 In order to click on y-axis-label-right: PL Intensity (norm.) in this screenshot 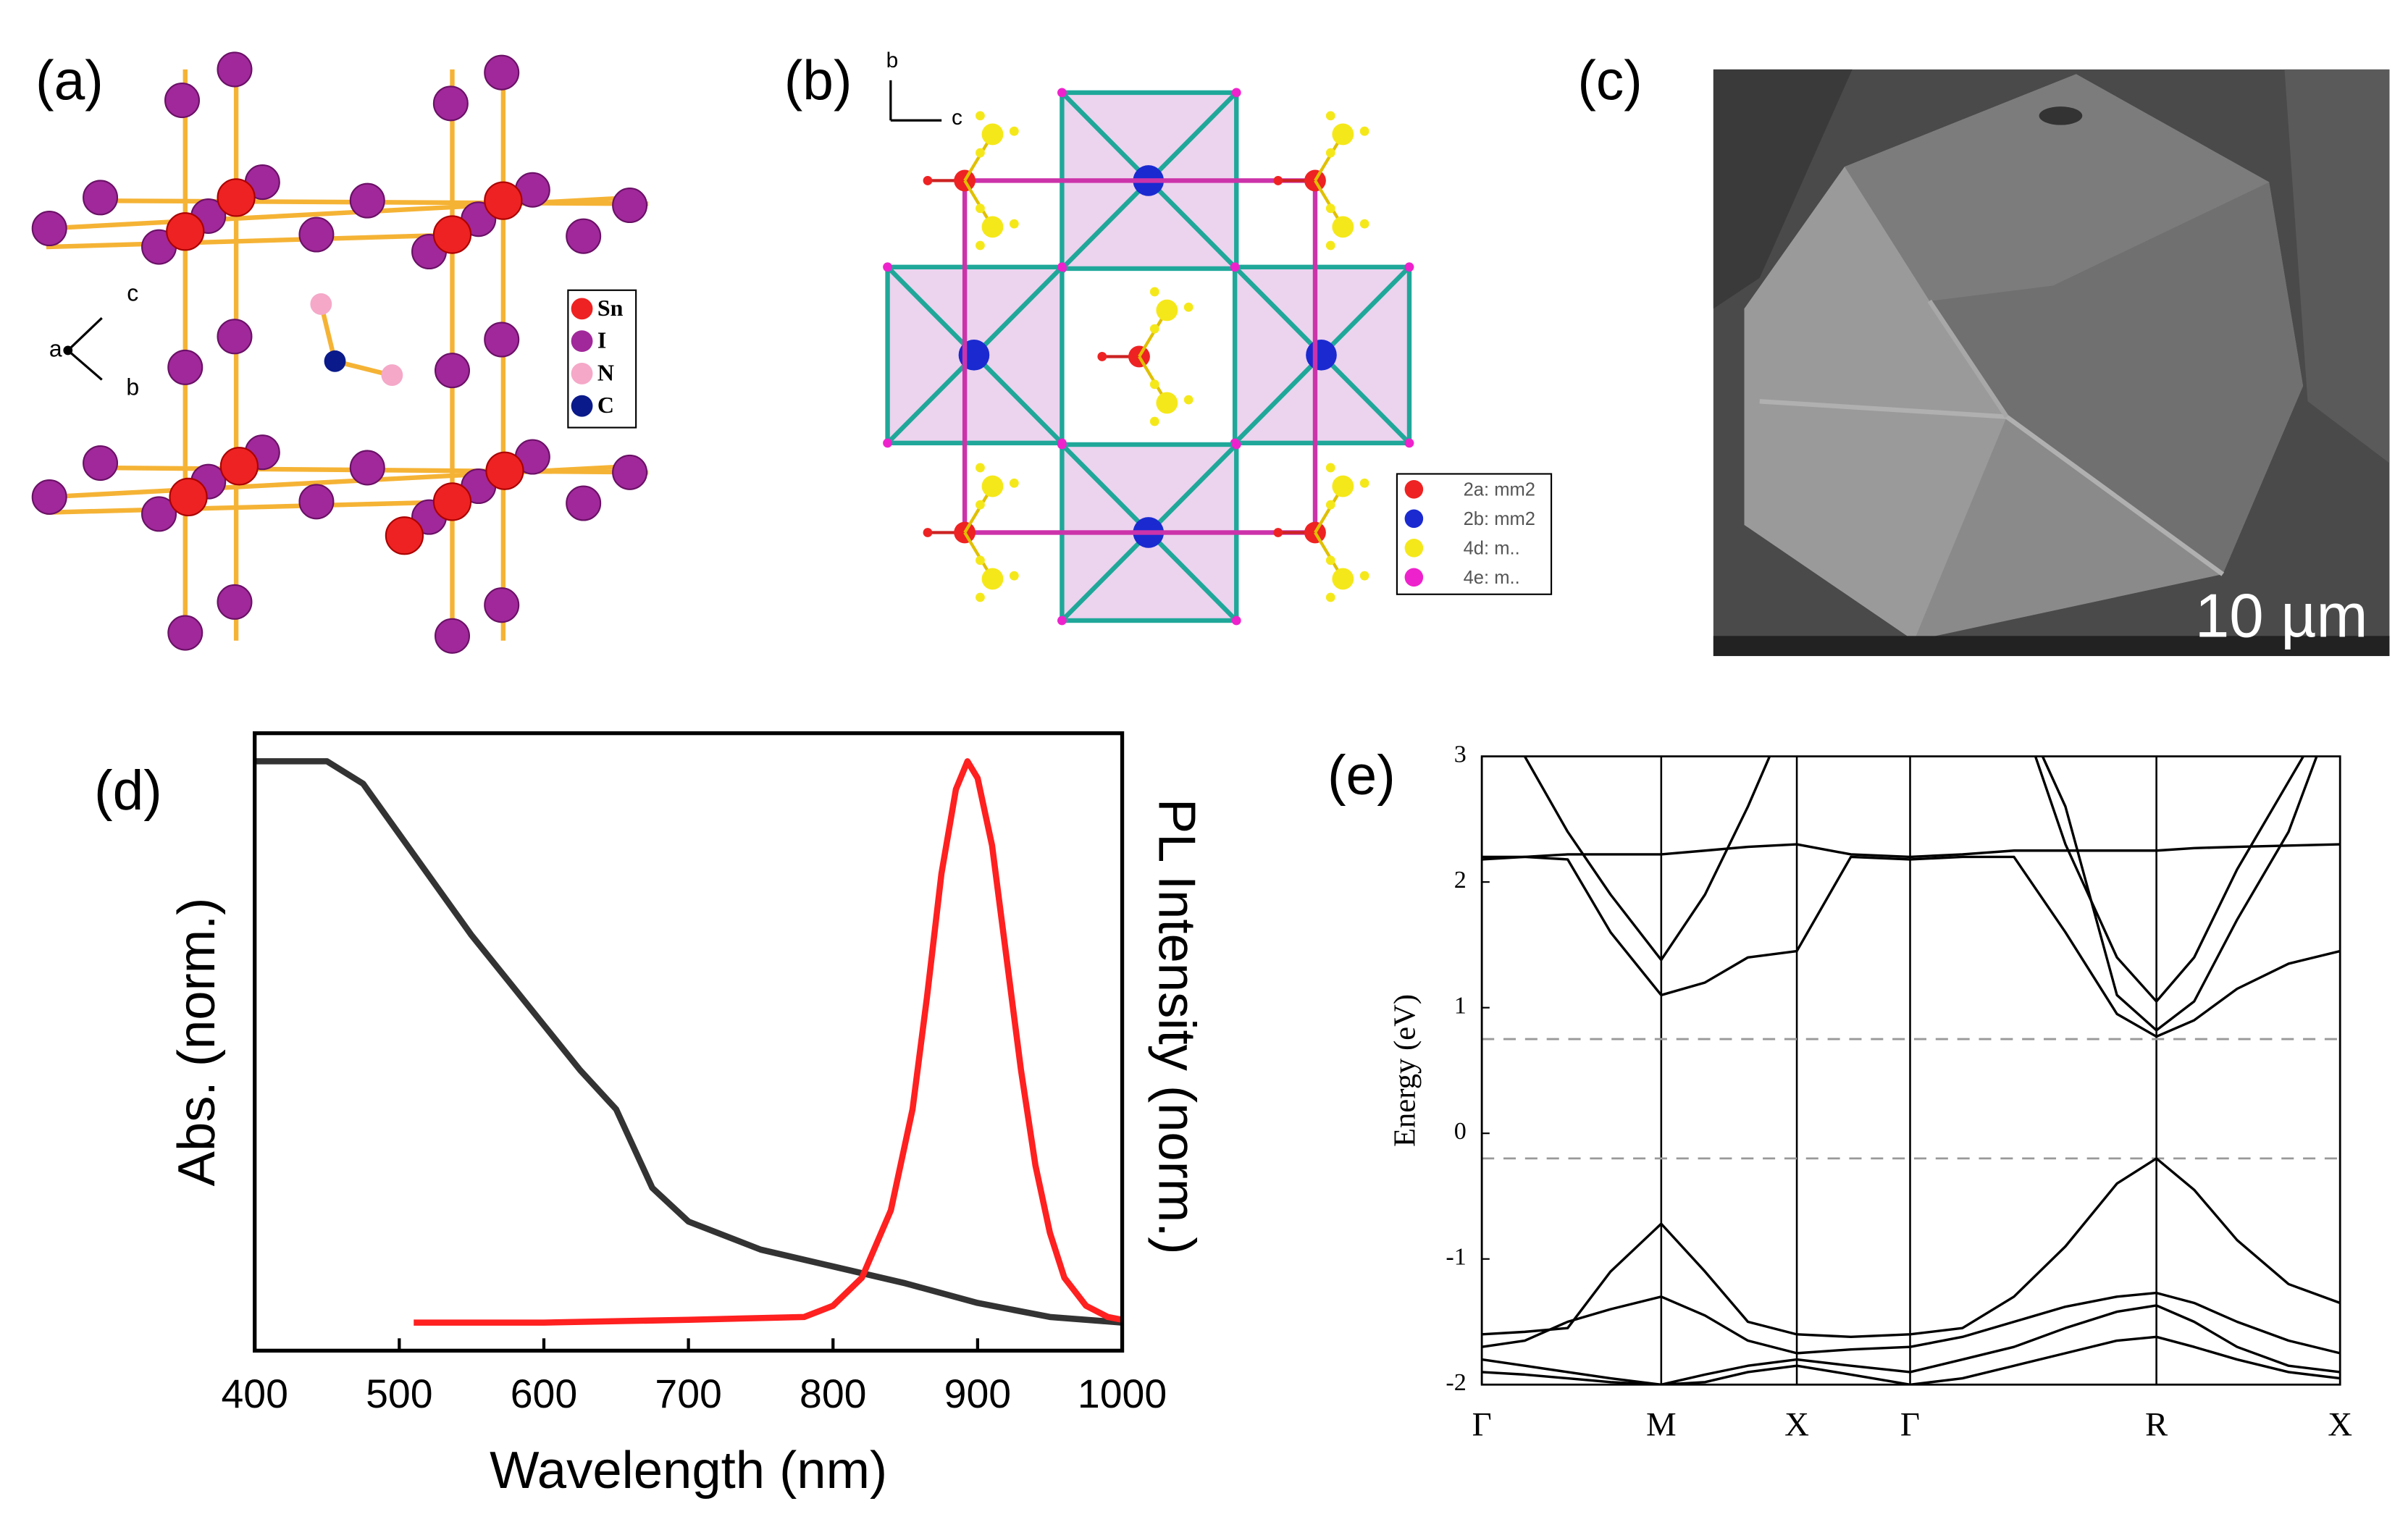, I will do `click(1178, 1027)`.